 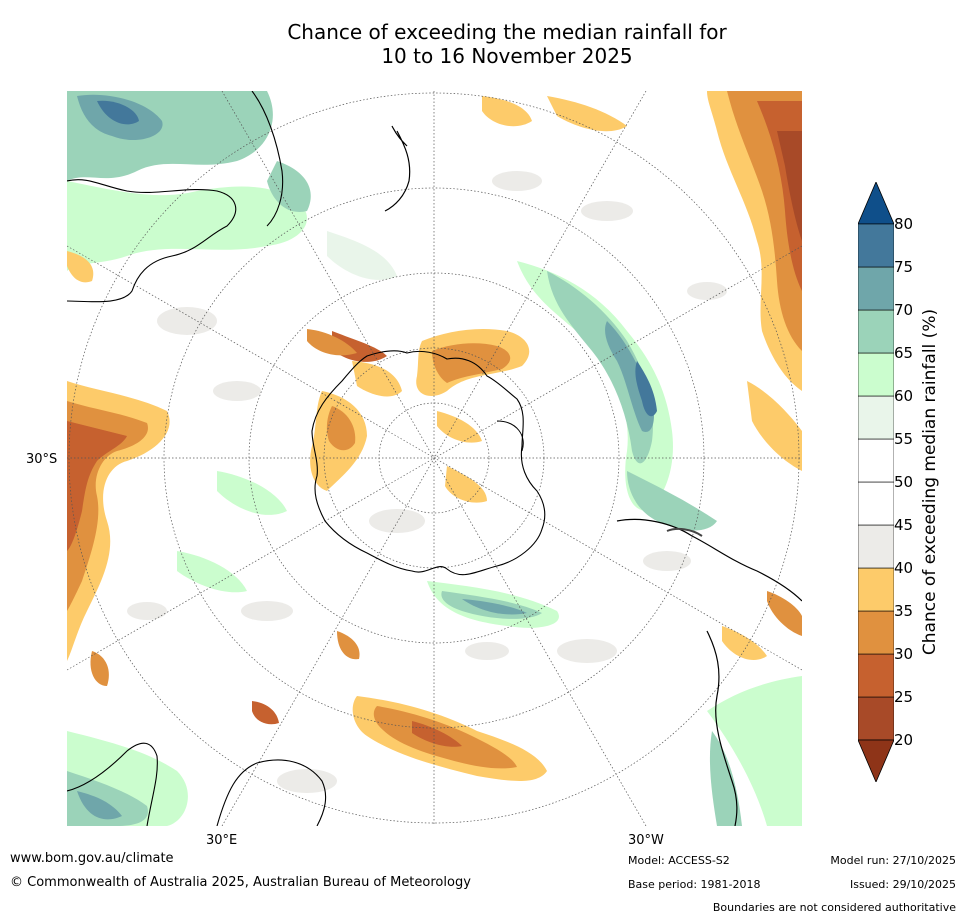 I want to click on title-line-2: 10 to 16 November 2025, so click(x=507, y=56).